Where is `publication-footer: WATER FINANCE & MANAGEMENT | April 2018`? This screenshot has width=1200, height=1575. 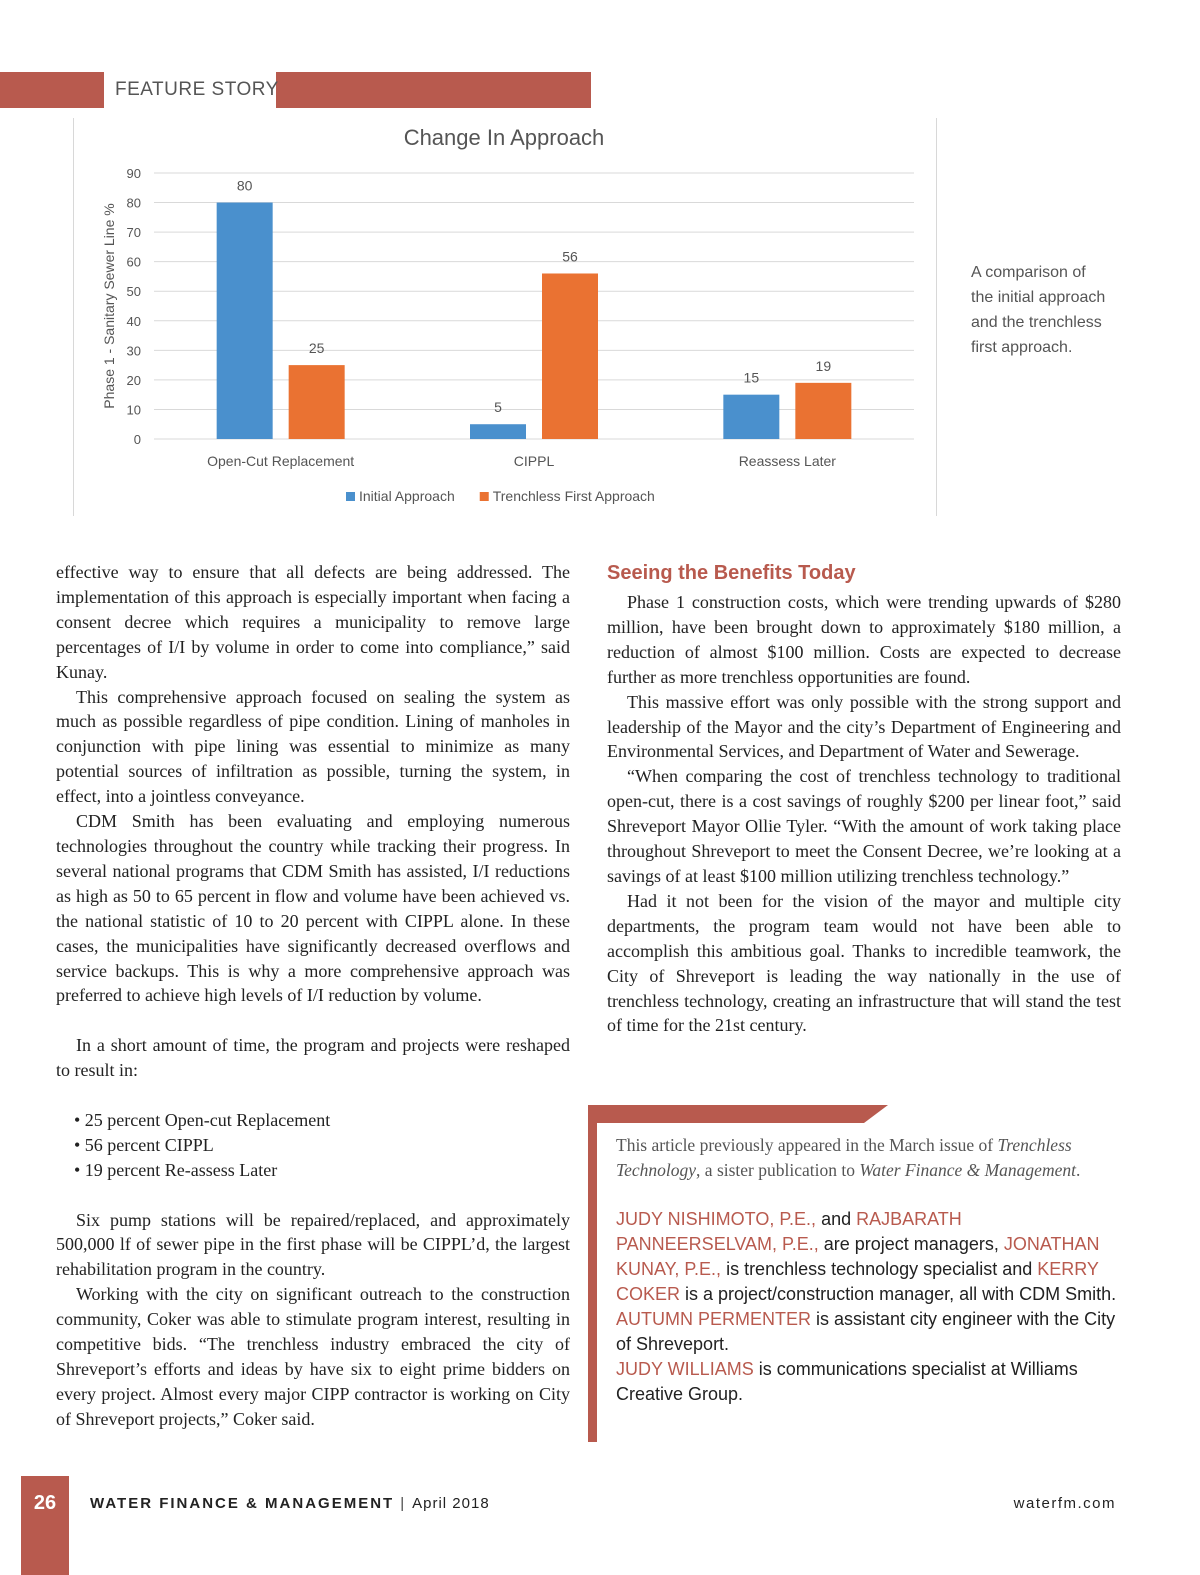 publication-footer: WATER FINANCE & MANAGEMENT | April 2018 is located at coordinates (290, 1503).